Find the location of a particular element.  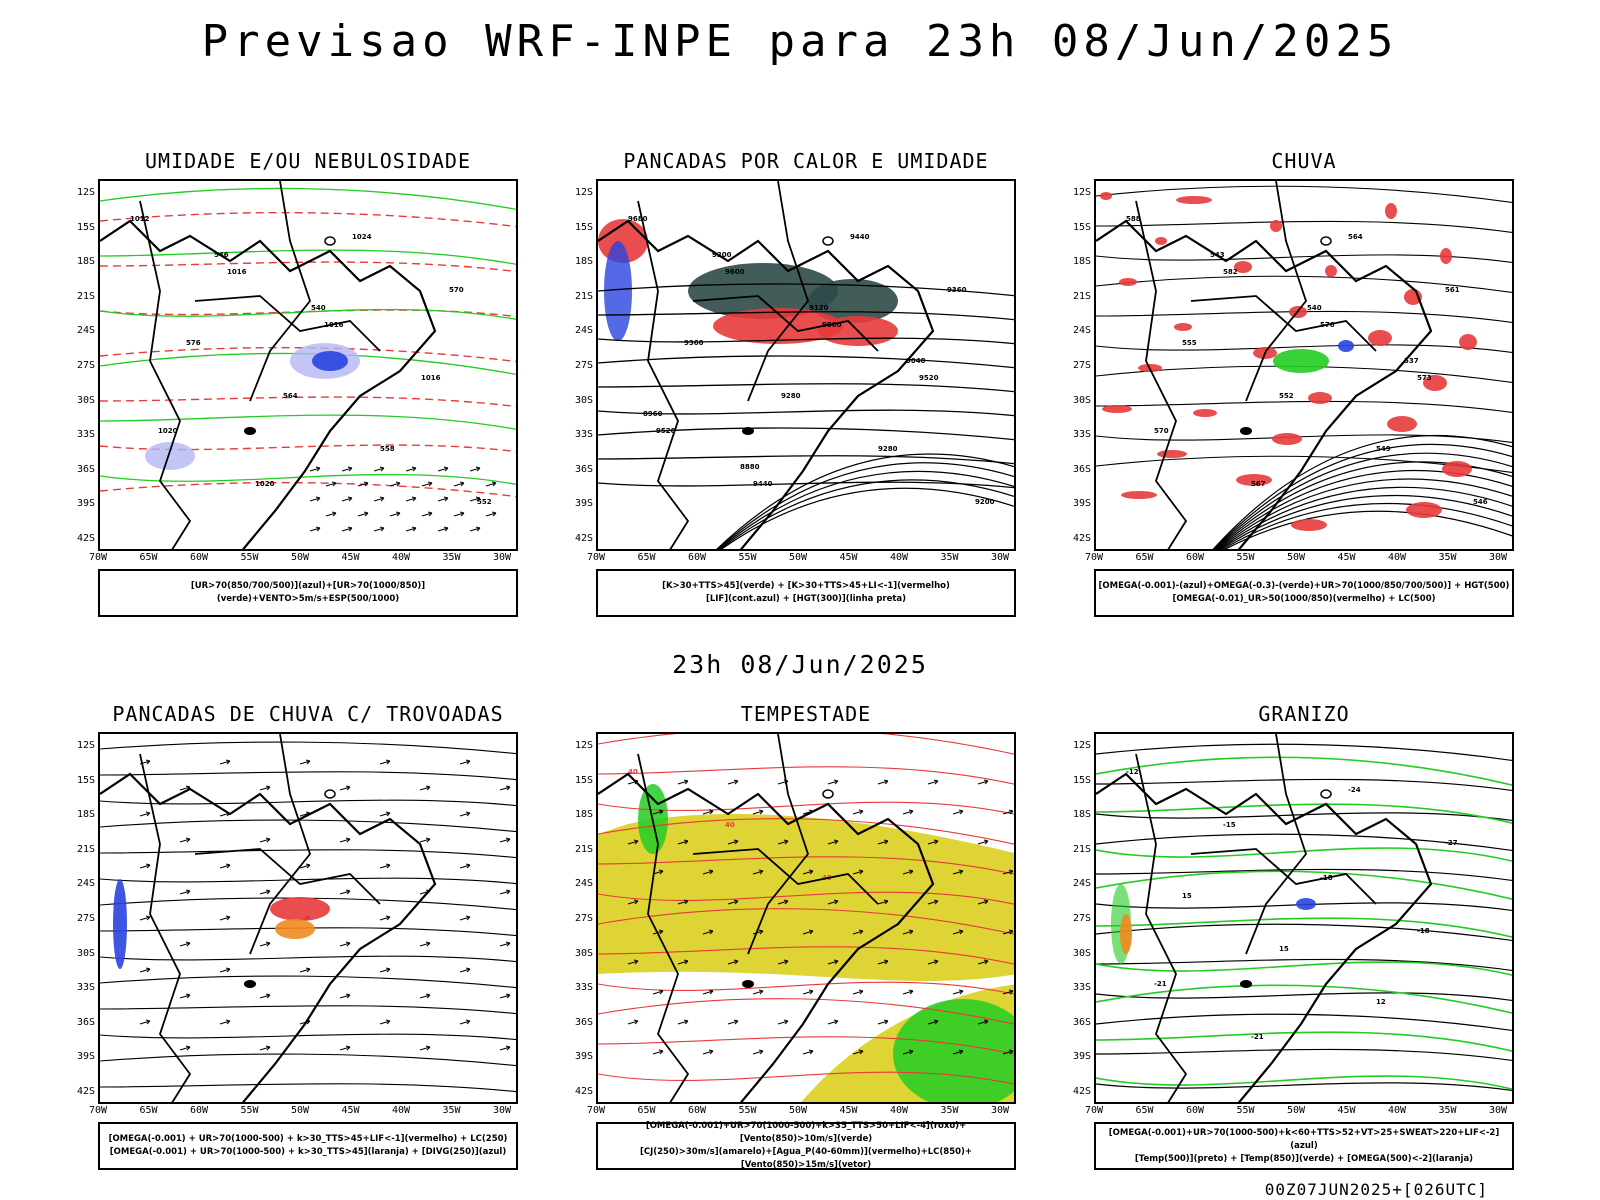

hail-area is located at coordinates (1306, 904).